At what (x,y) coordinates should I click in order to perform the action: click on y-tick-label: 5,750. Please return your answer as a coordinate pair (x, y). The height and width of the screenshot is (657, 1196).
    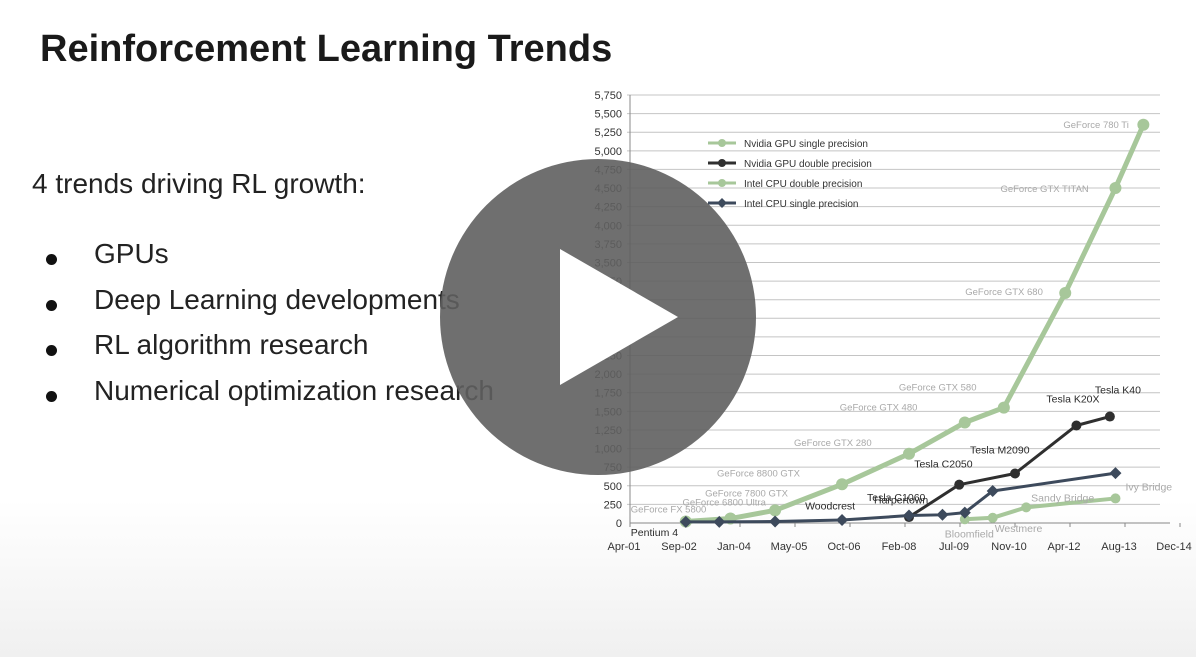
    Looking at the image, I should click on (608, 96).